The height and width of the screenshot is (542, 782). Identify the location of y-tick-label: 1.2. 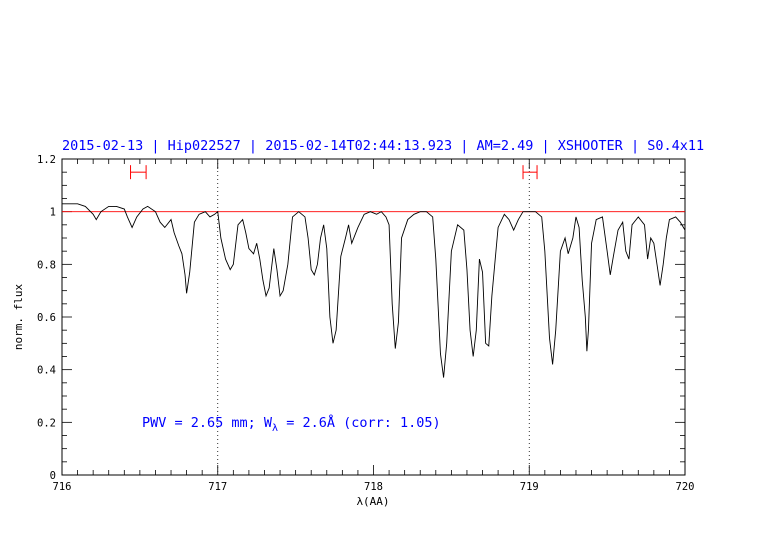
(46, 160).